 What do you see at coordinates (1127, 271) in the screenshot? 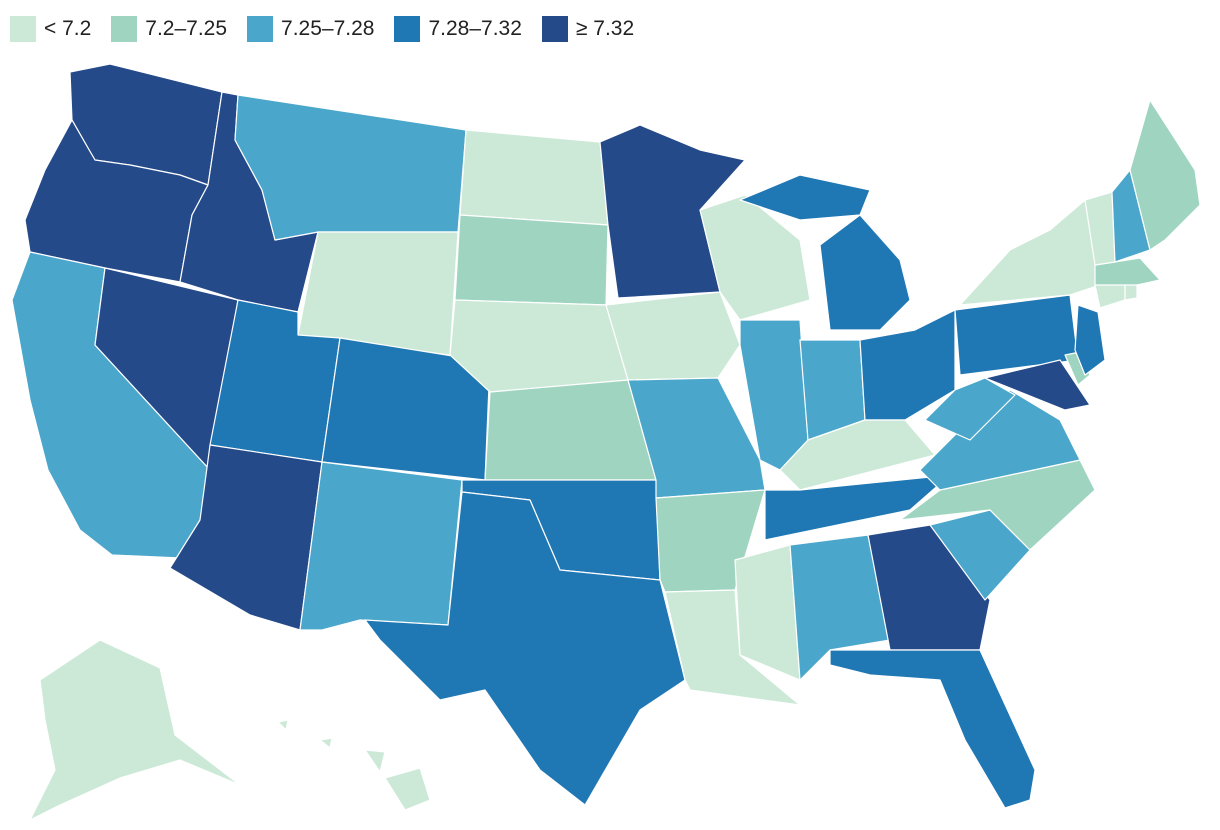
I see `state-ma` at bounding box center [1127, 271].